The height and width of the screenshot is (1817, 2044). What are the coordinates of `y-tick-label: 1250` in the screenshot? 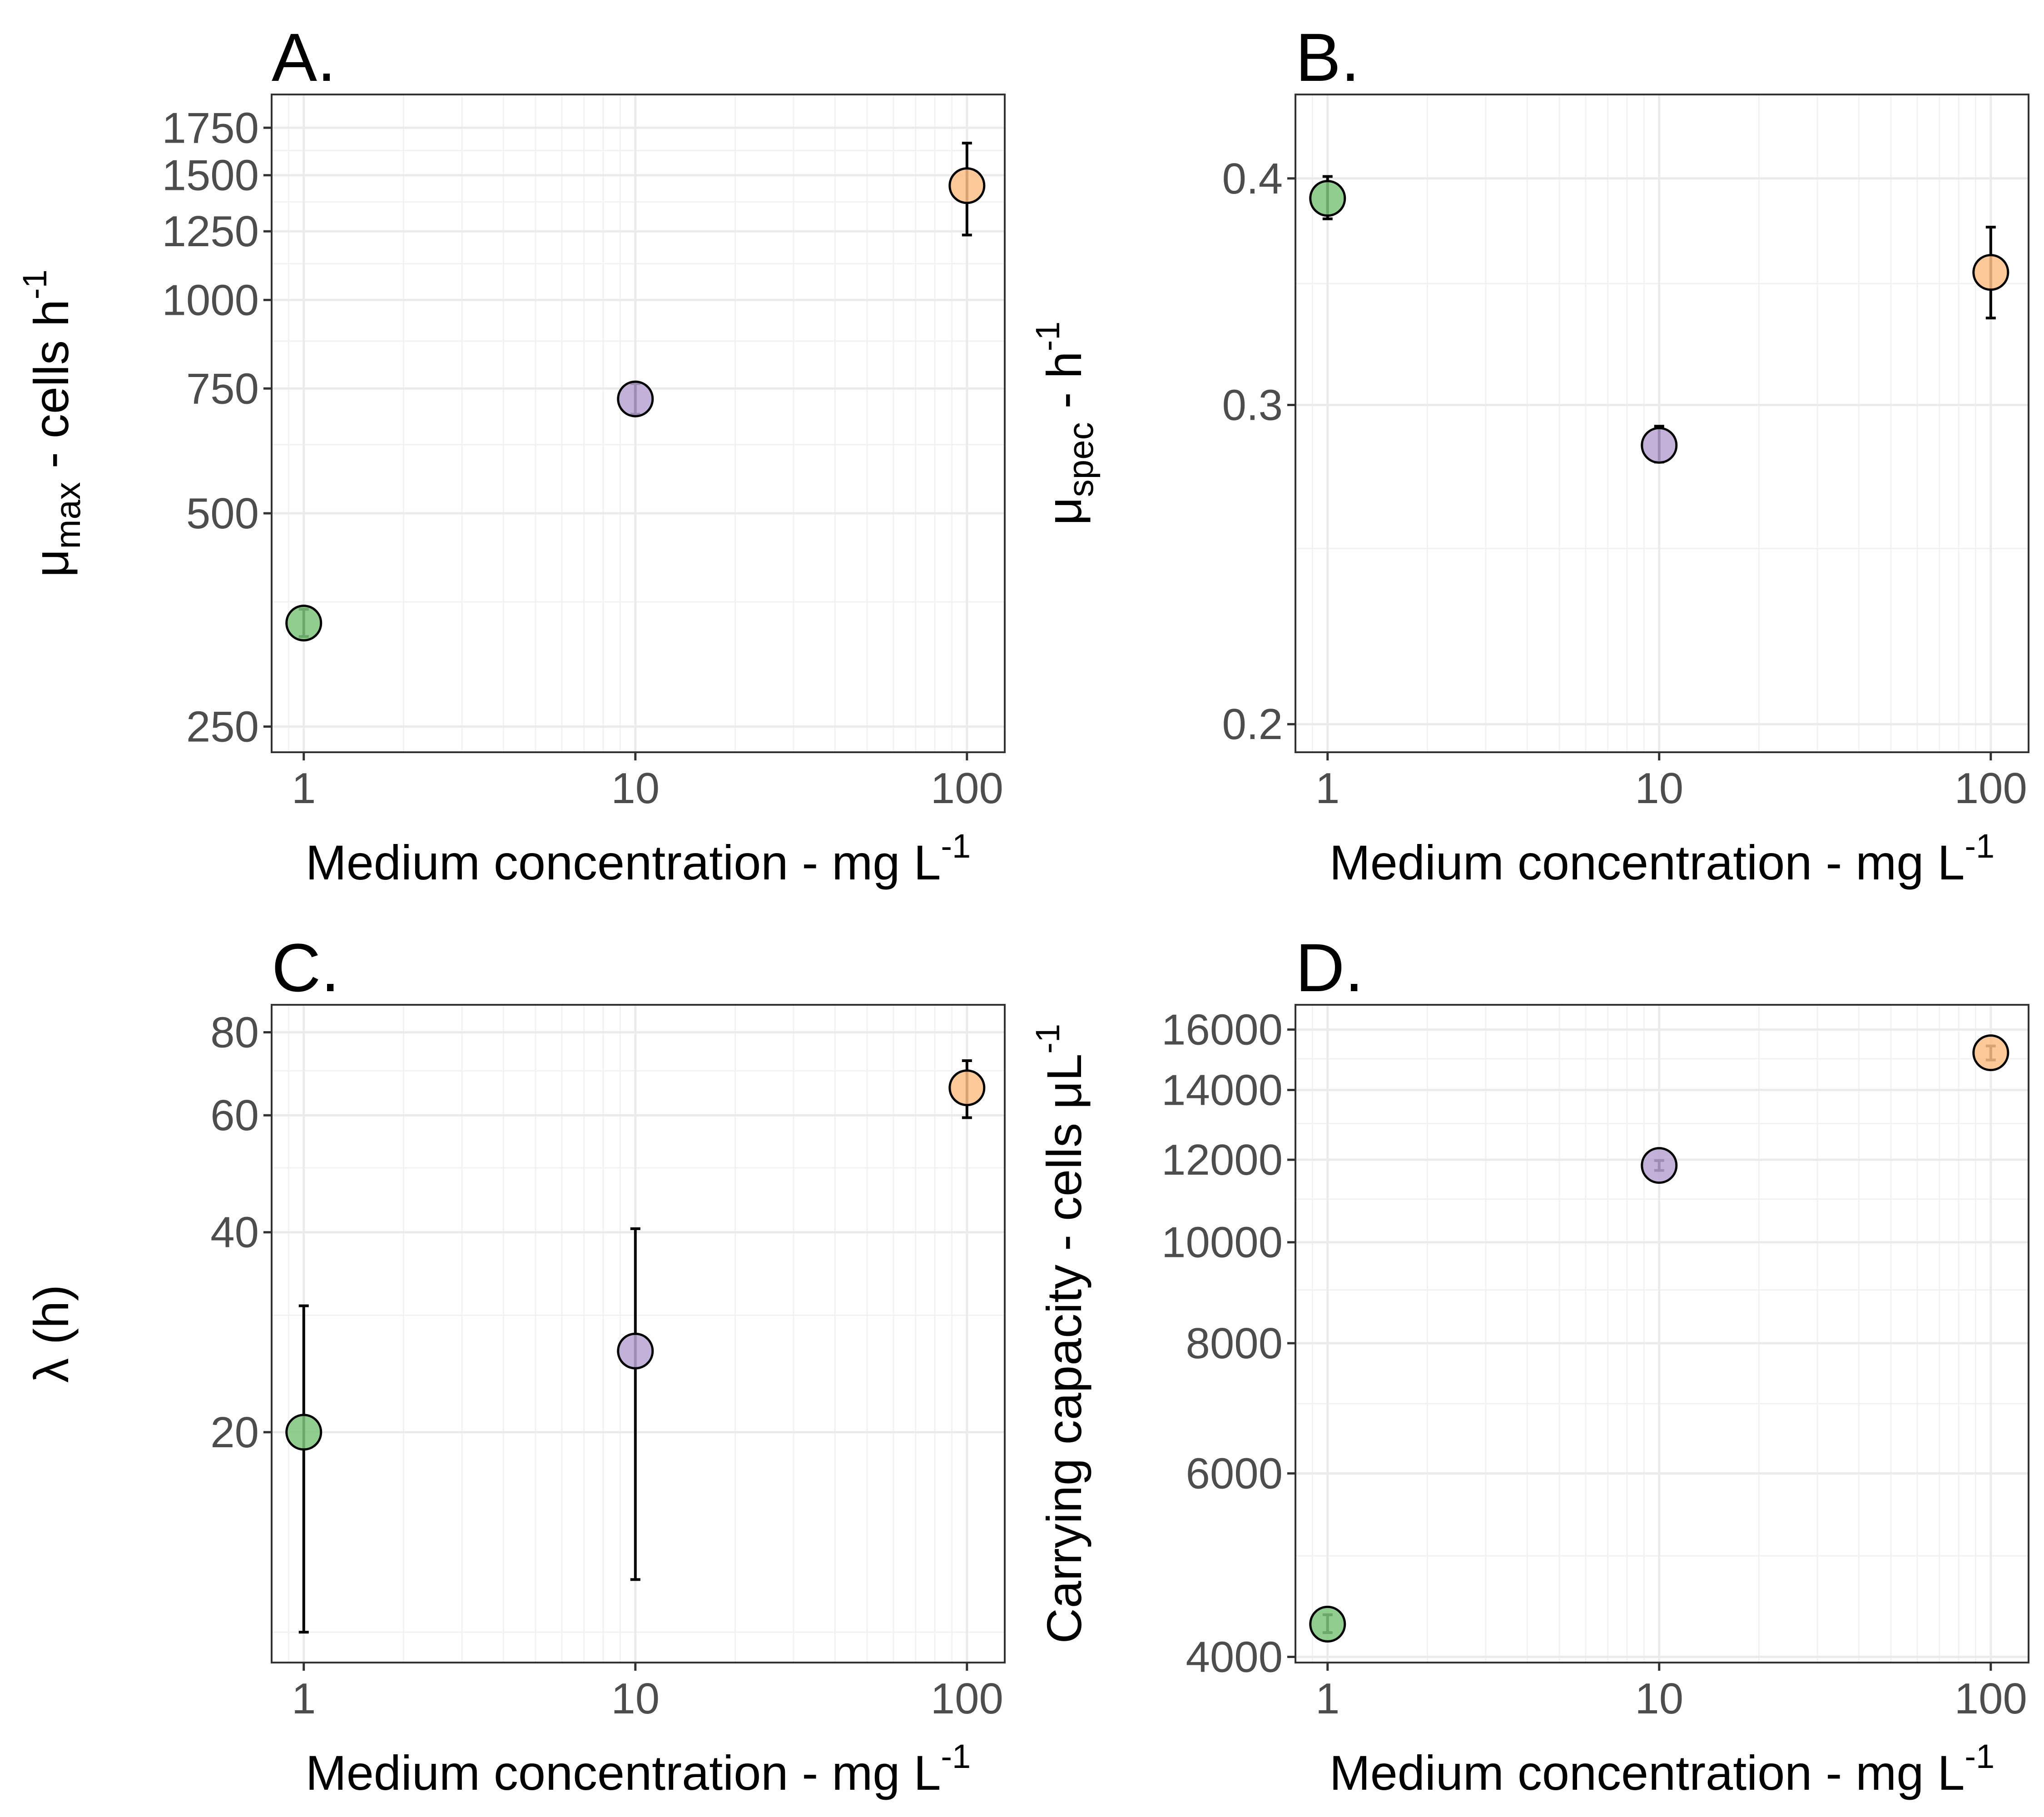 It's located at (210, 231).